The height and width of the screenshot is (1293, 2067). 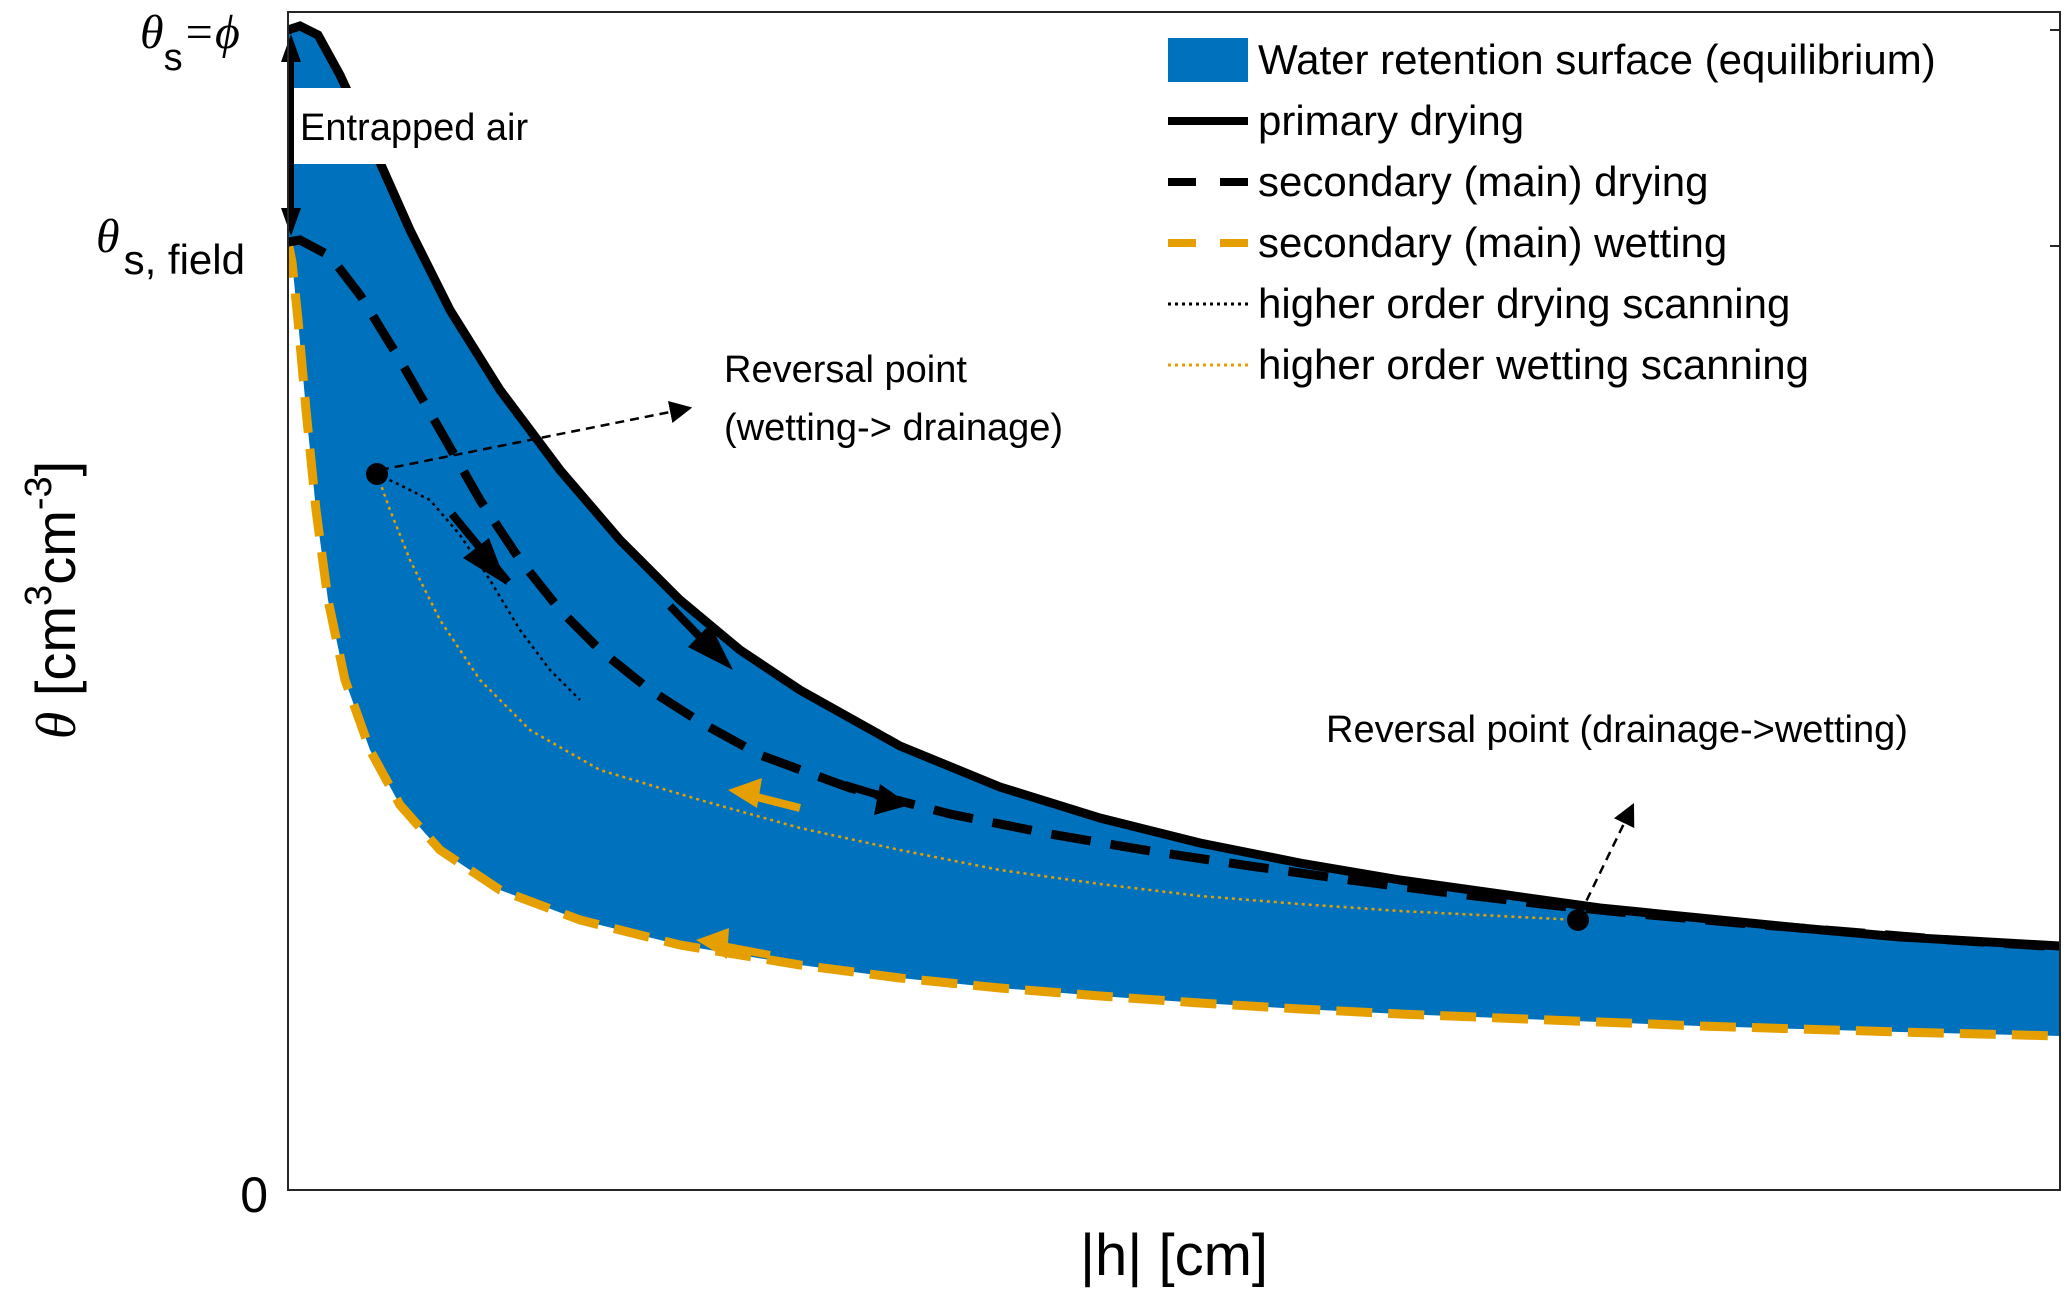 I want to click on primary-arrow-head, so click(x=710, y=647).